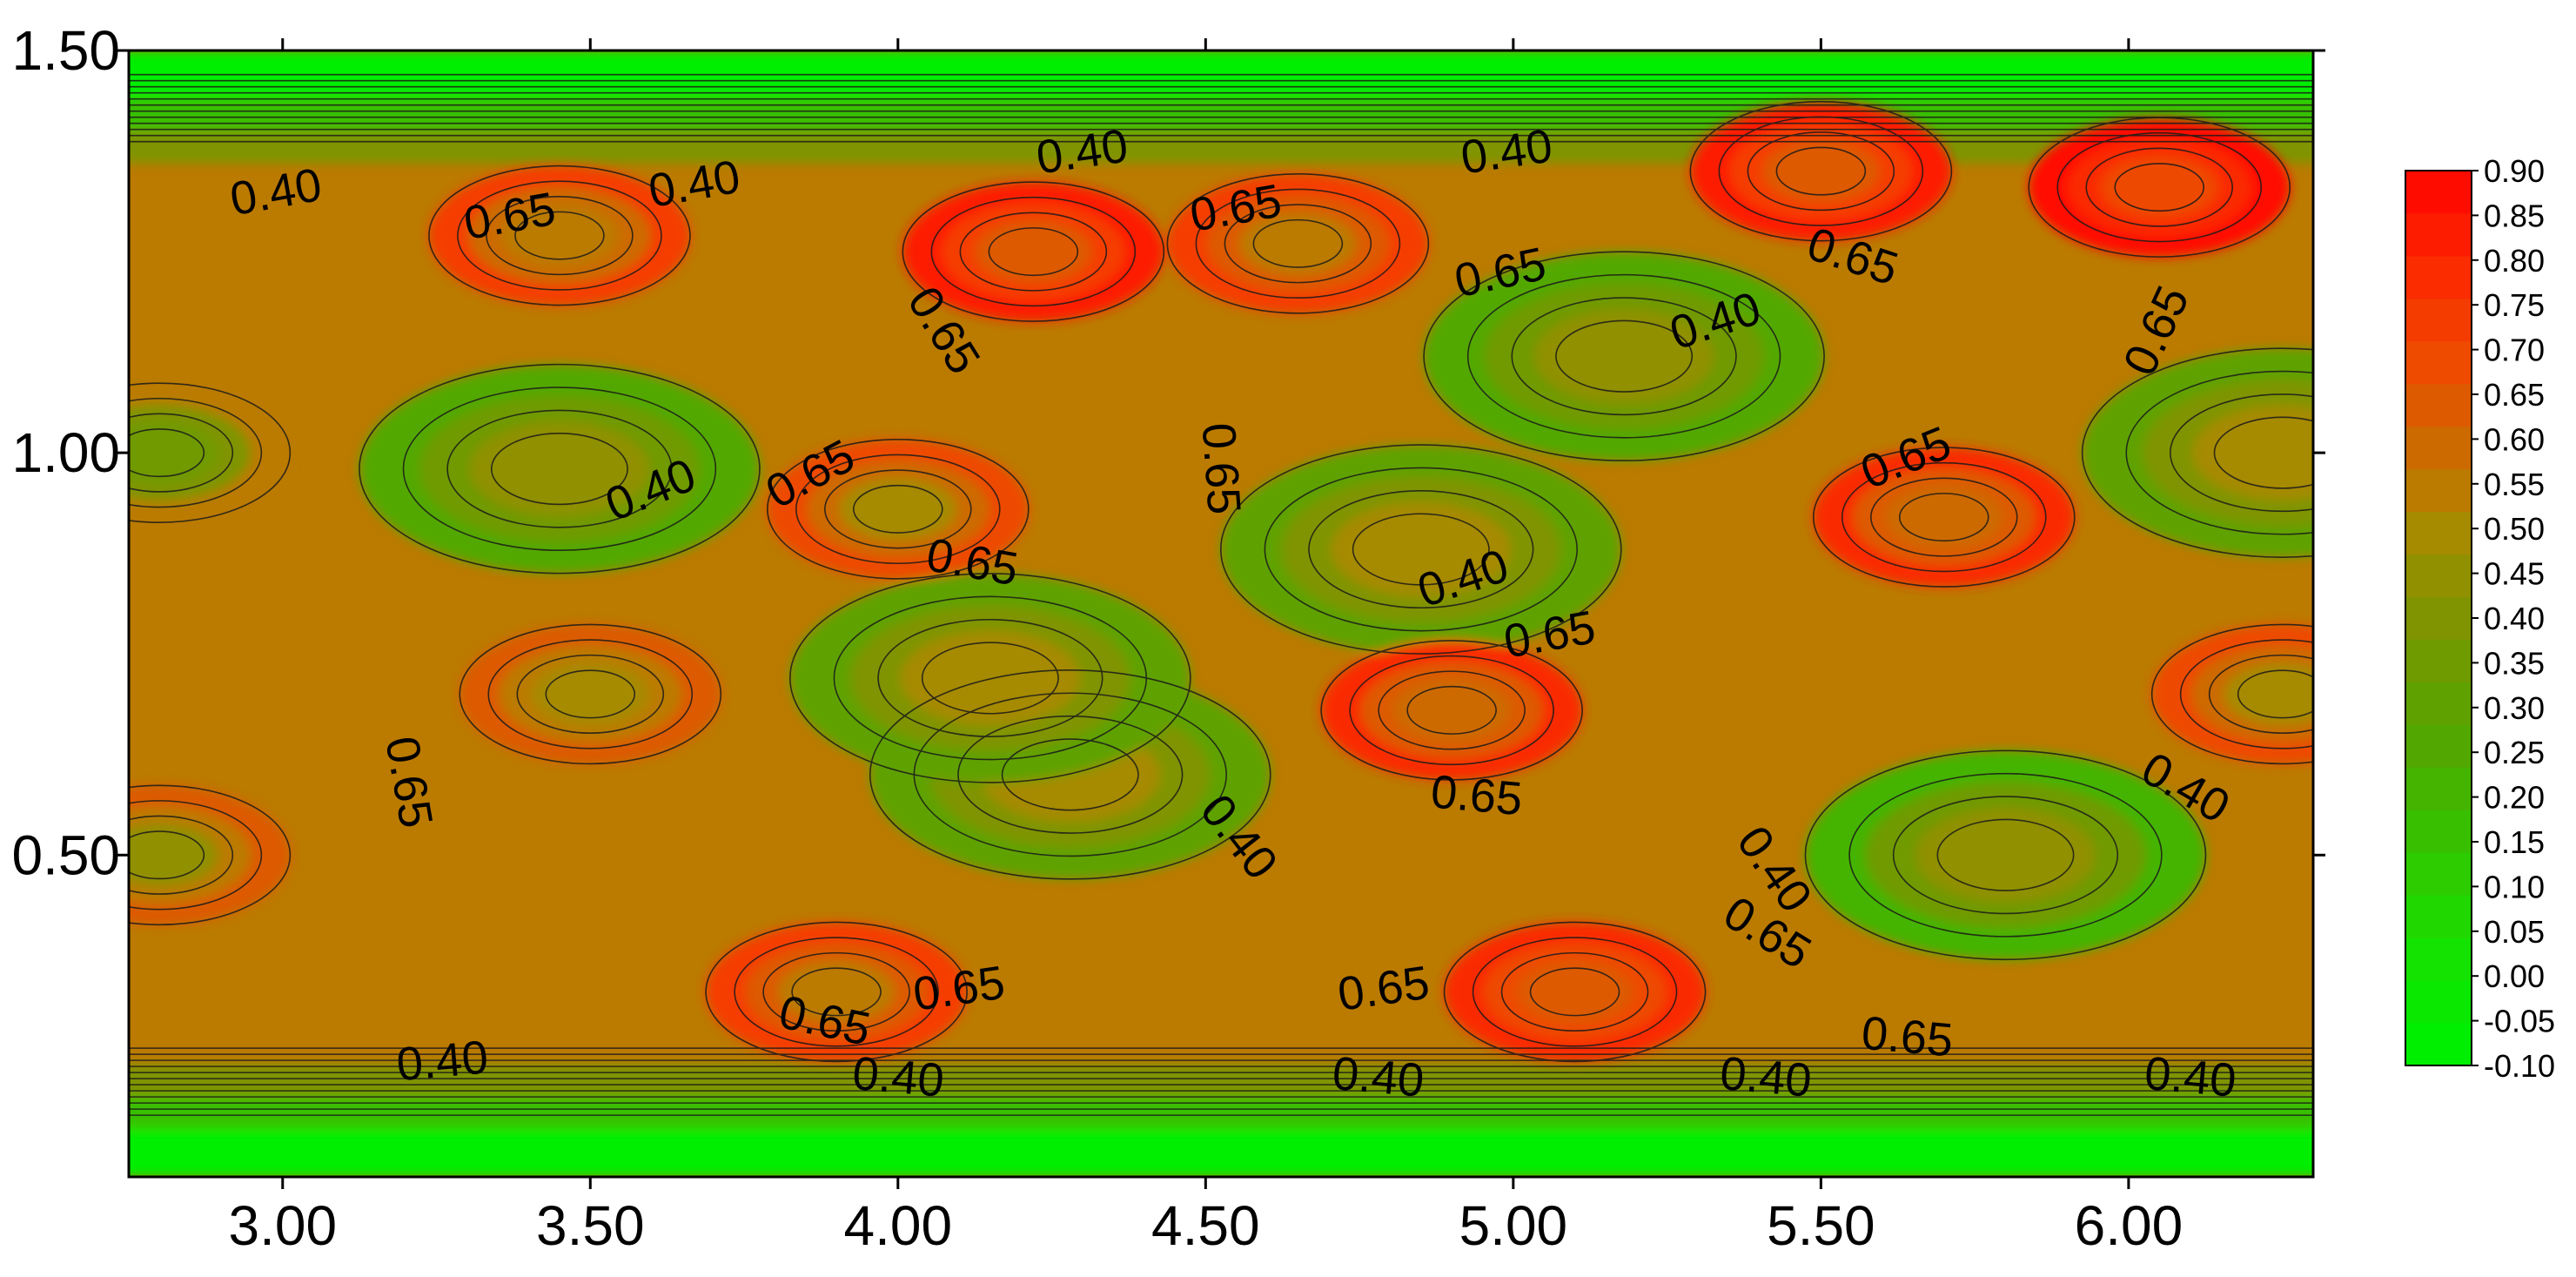 This screenshot has height=1277, width=2576. I want to click on colorbar-label: 0.60, so click(2514, 439).